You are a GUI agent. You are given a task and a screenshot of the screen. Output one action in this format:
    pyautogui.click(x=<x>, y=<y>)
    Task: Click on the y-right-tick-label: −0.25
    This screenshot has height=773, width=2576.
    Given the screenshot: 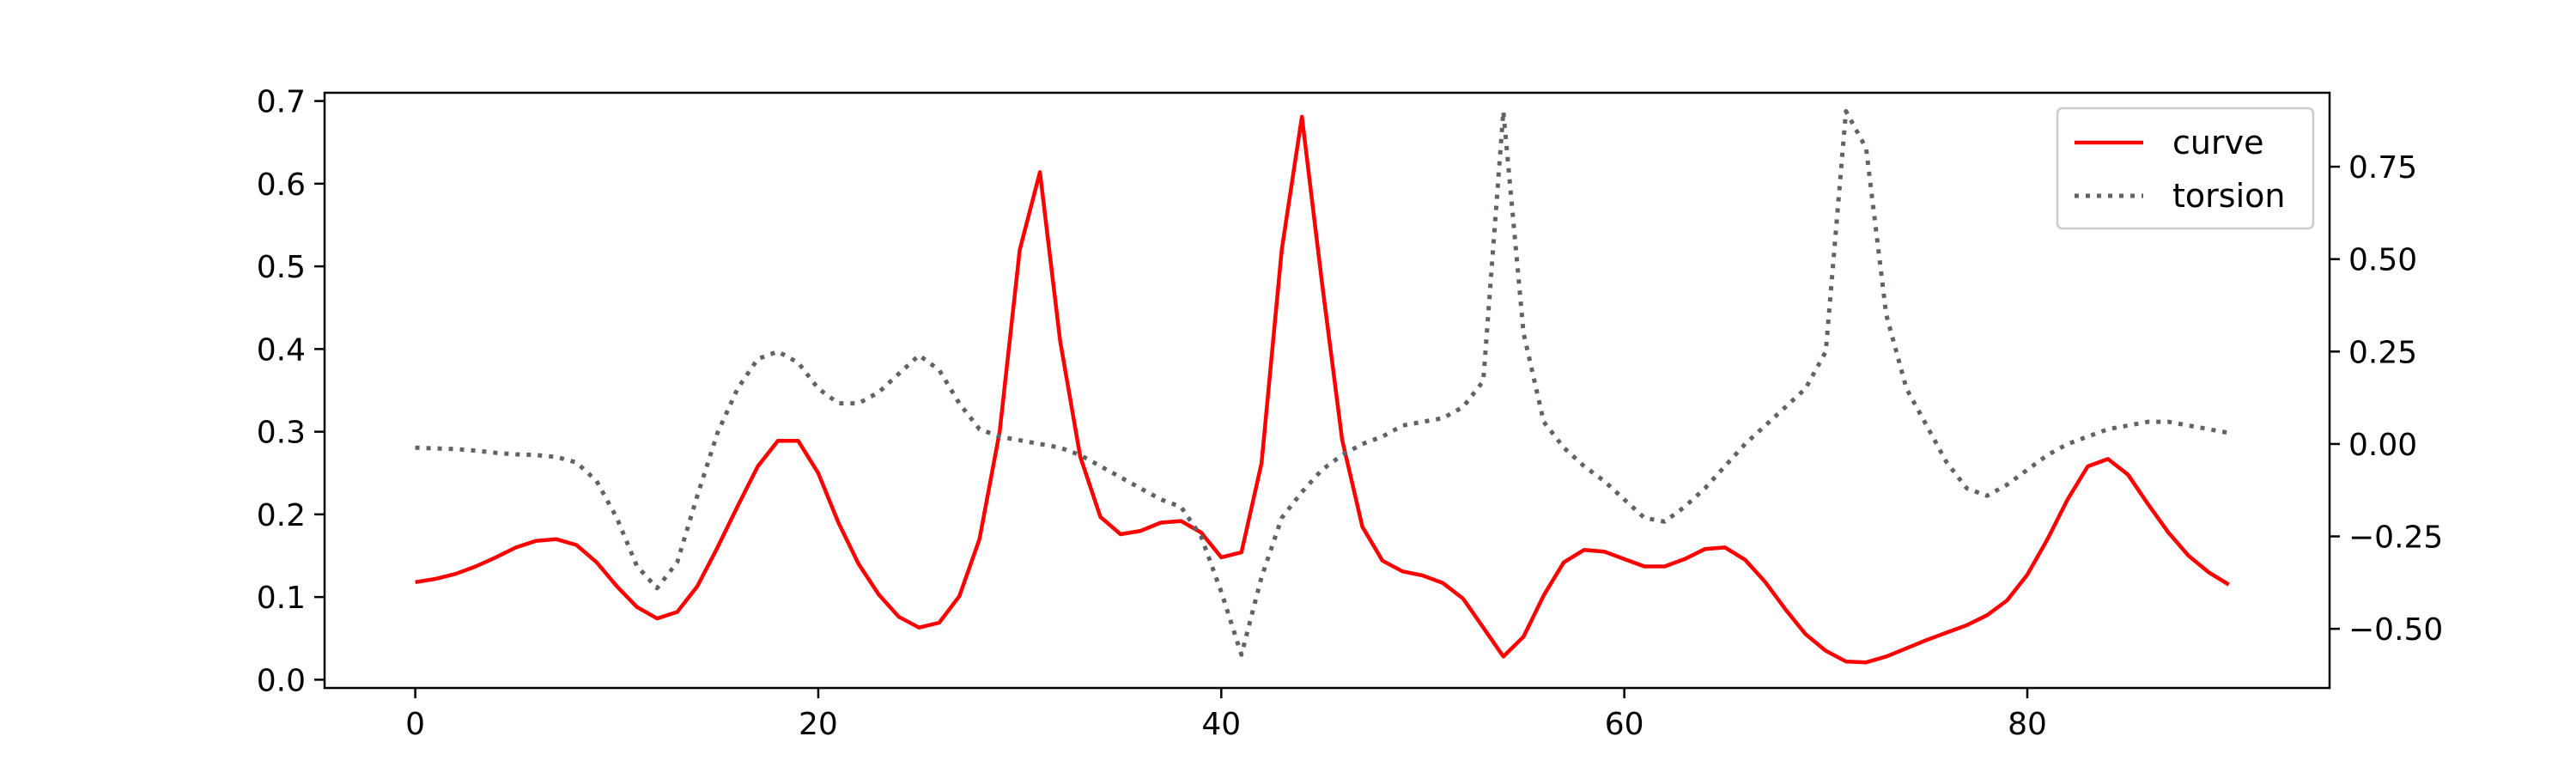 What is the action you would take?
    pyautogui.click(x=2396, y=538)
    